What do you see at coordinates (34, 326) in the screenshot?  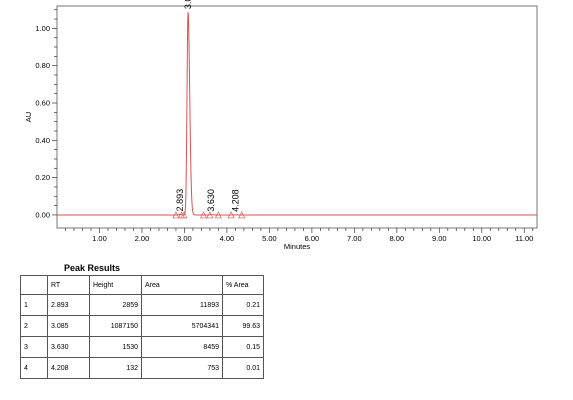 I see `row-index: 2` at bounding box center [34, 326].